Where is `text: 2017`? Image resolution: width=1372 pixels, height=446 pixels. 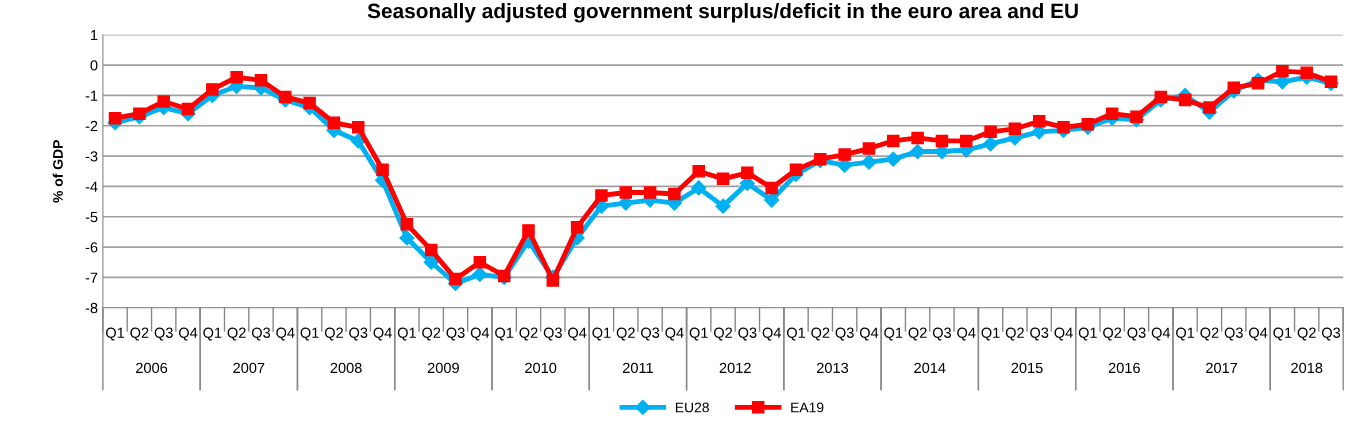
text: 2017 is located at coordinates (1222, 368).